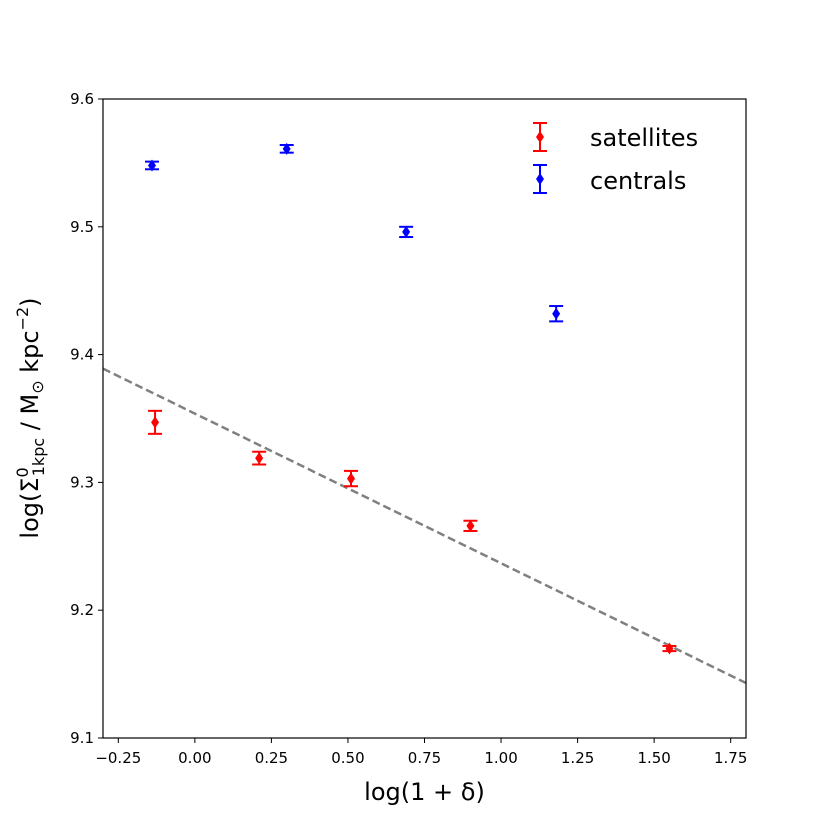  Describe the element at coordinates (82, 99) in the screenshot. I see `y-tick-label: 9.6` at that location.